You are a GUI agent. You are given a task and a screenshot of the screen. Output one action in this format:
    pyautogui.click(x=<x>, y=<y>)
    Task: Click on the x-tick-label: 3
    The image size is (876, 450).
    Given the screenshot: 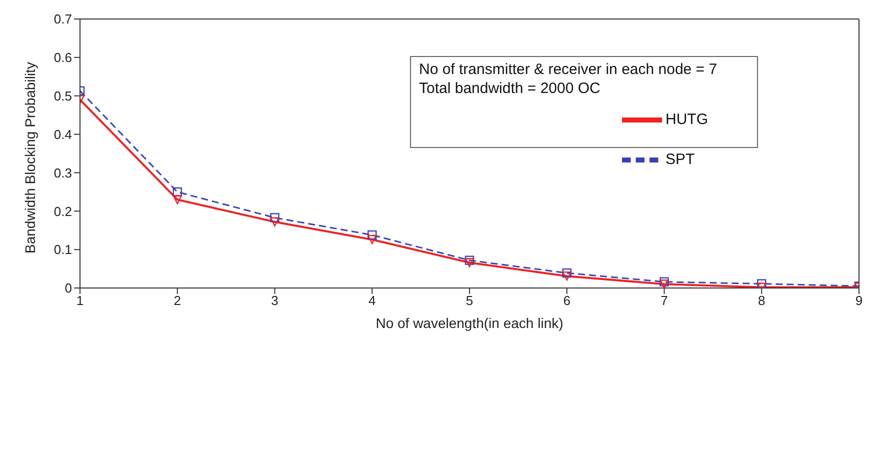 What is the action you would take?
    pyautogui.click(x=274, y=300)
    